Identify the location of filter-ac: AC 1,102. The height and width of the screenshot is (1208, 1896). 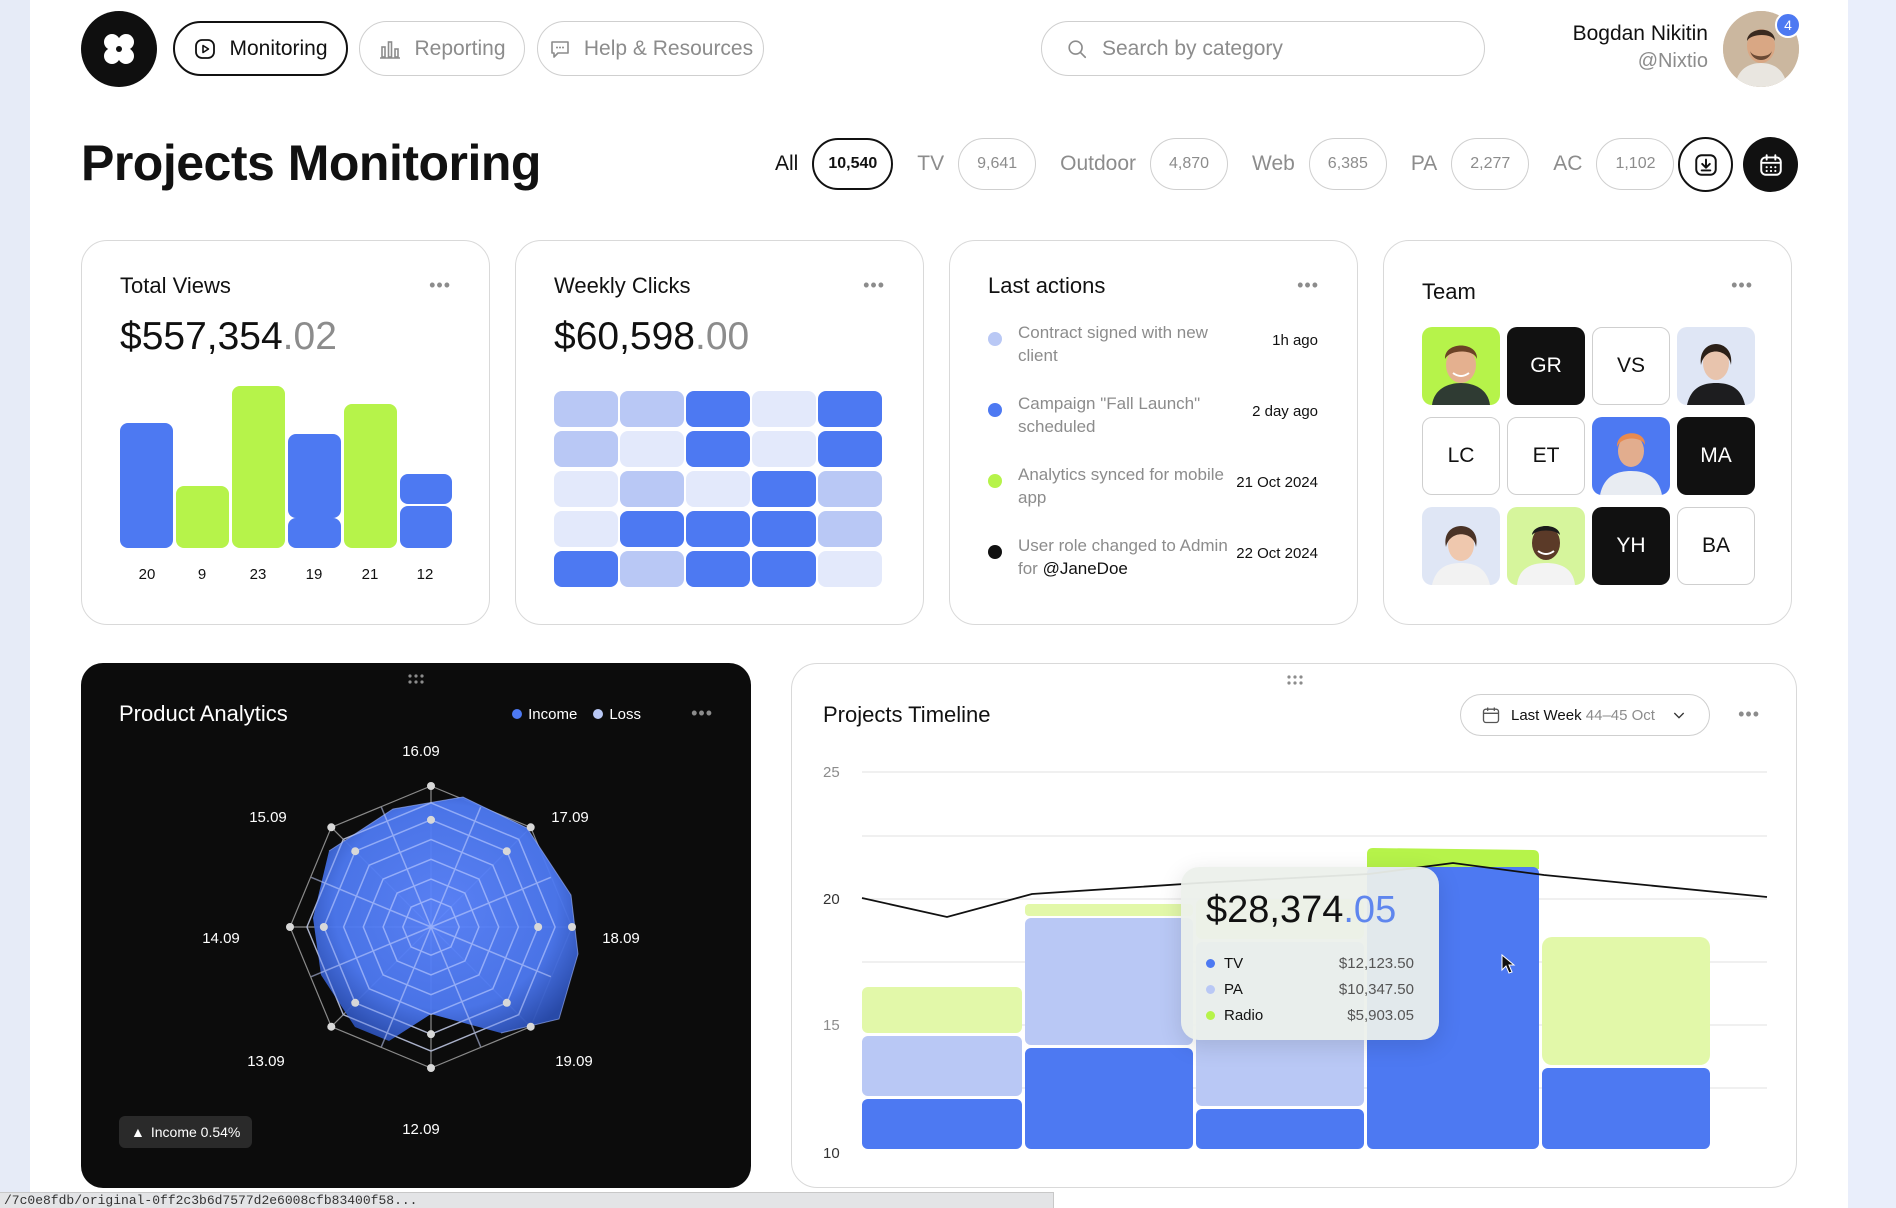
(1614, 164).